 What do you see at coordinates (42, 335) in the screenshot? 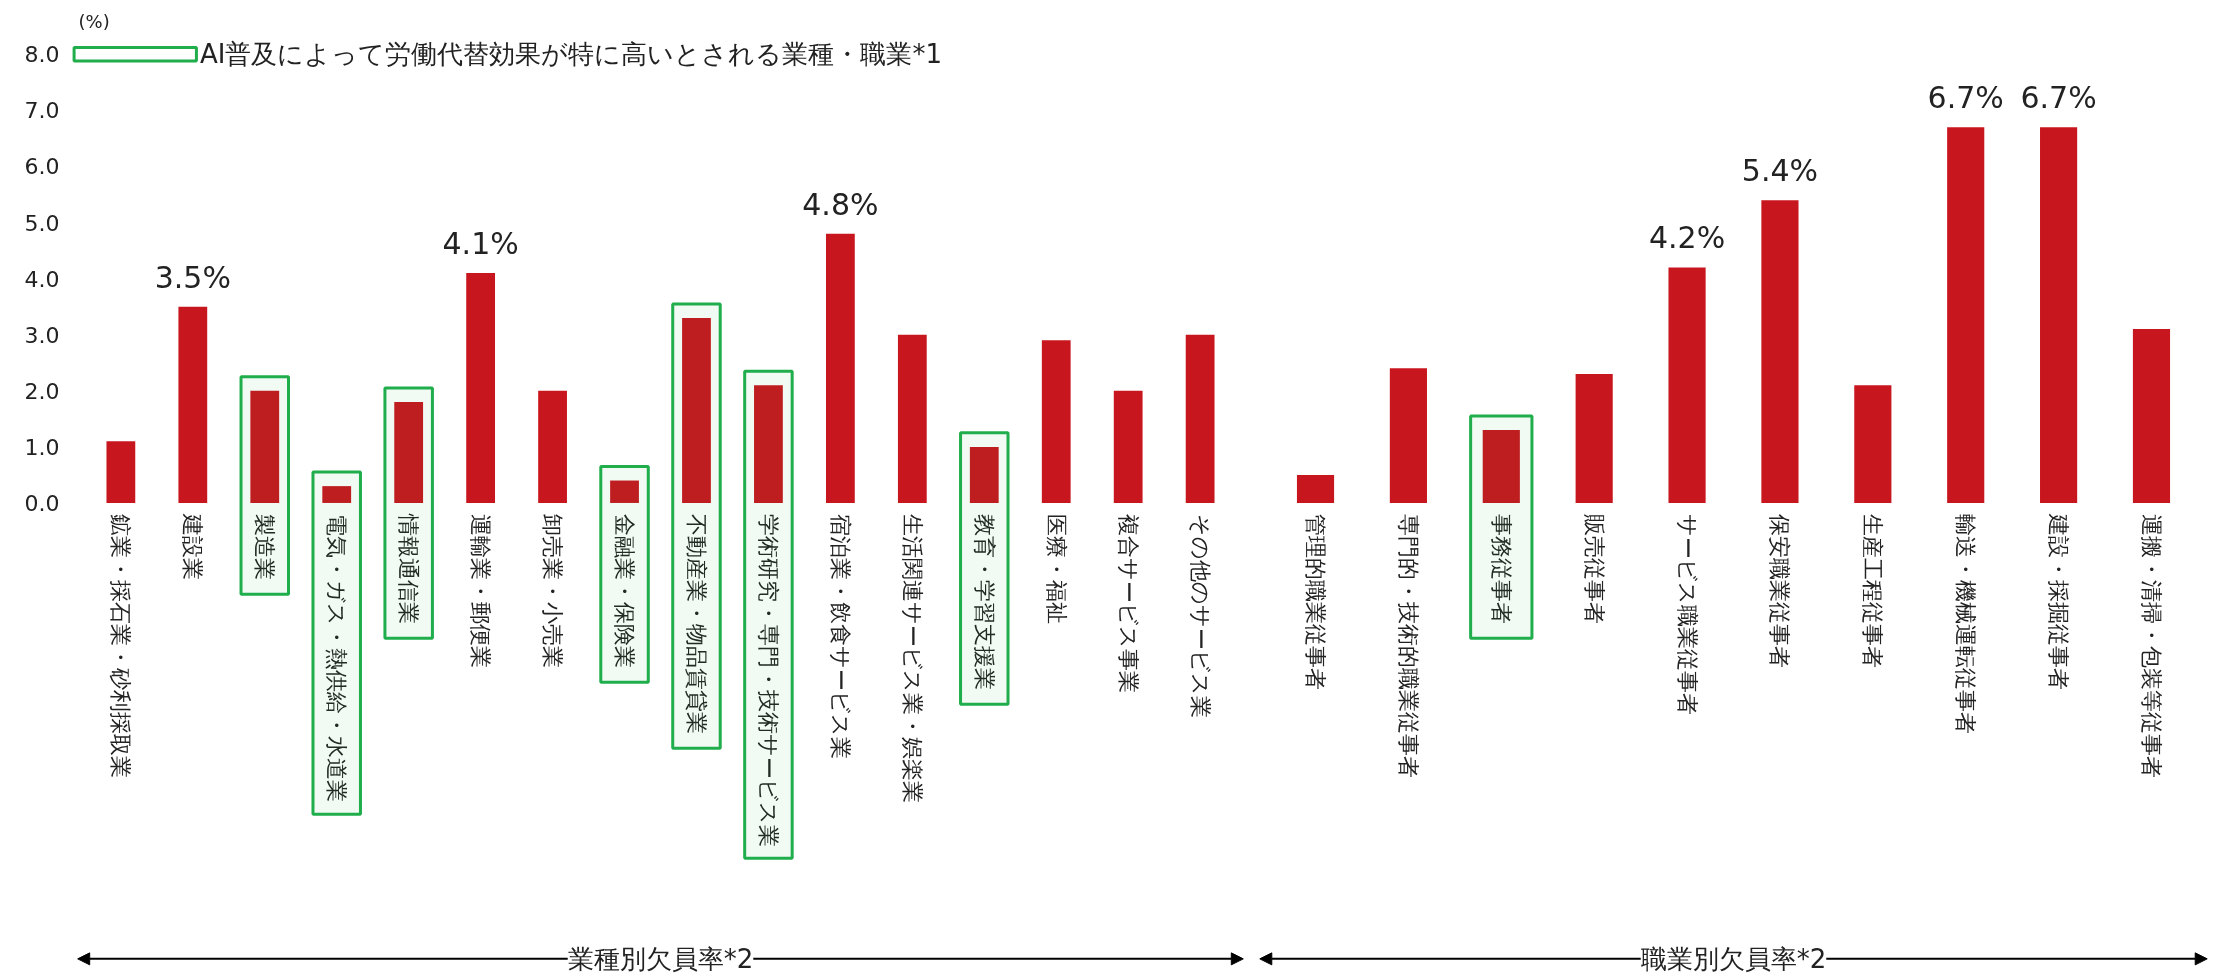
I see `y-tick-label: 3.0` at bounding box center [42, 335].